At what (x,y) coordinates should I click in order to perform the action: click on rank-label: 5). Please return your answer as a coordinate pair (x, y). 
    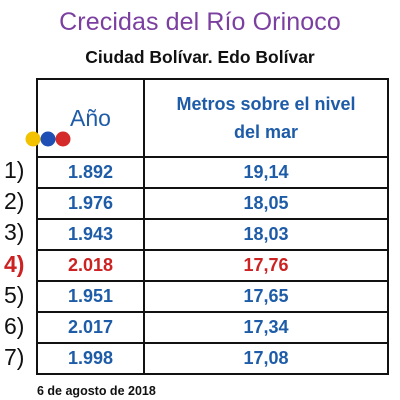
    Looking at the image, I should click on (14, 294).